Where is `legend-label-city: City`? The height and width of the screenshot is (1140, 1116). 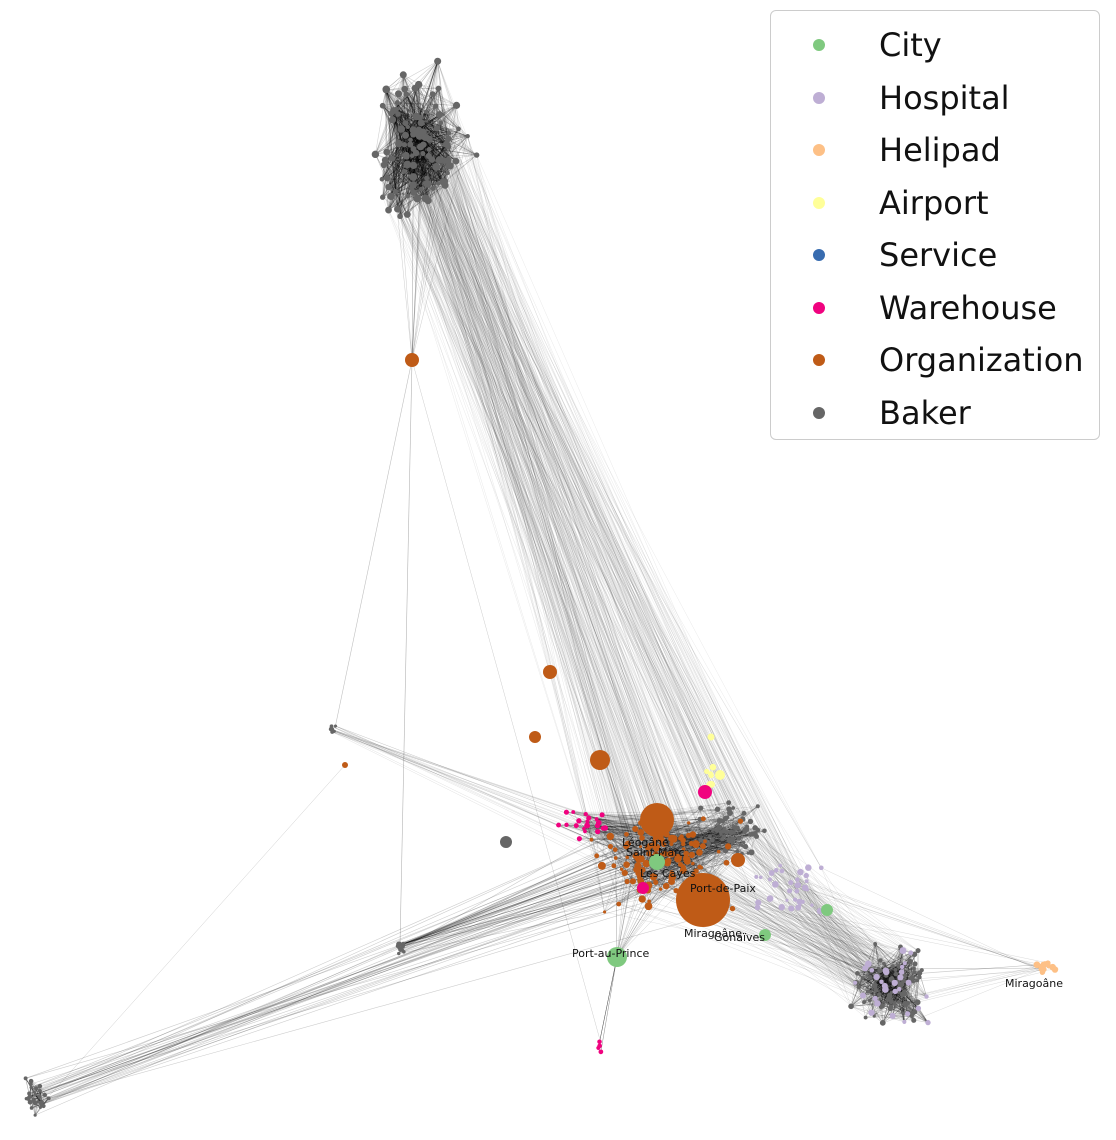
legend-label-city: City is located at coordinates (910, 45).